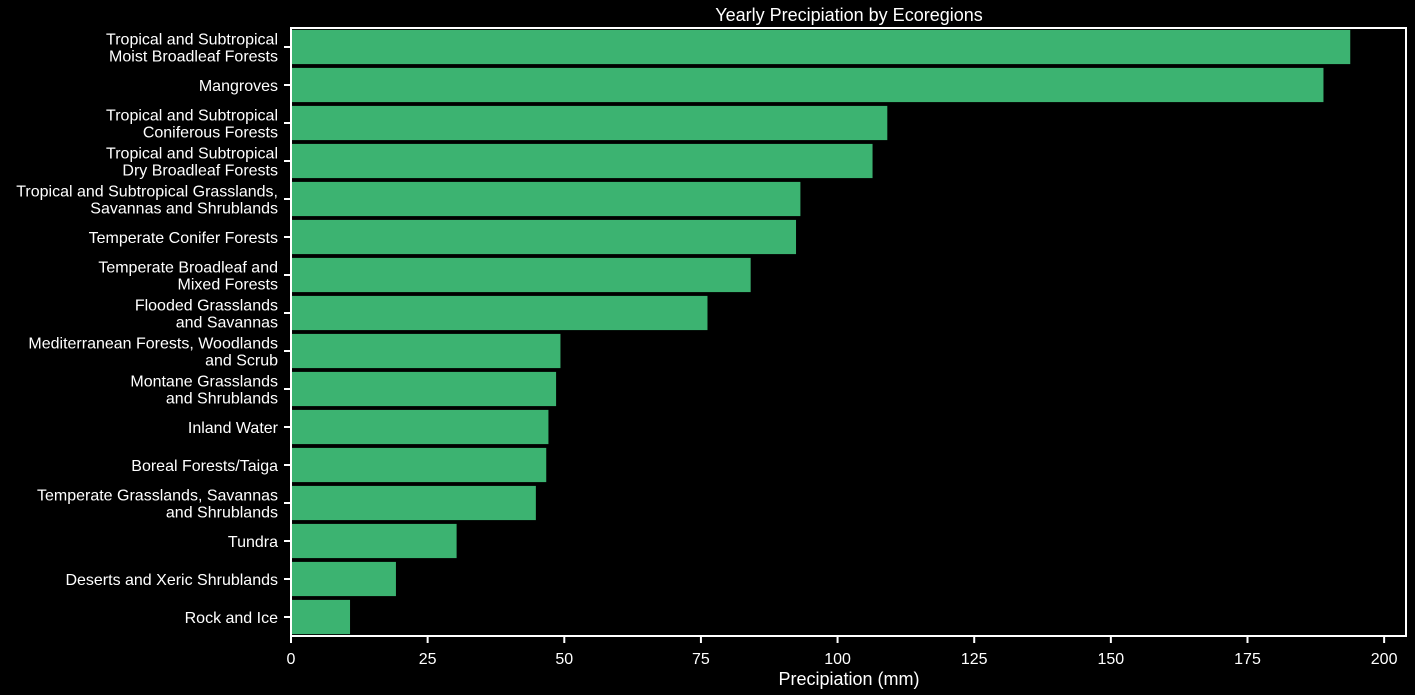 Image resolution: width=1415 pixels, height=695 pixels. Describe the element at coordinates (428, 659) in the screenshot. I see `x-tick-label: 25` at that location.